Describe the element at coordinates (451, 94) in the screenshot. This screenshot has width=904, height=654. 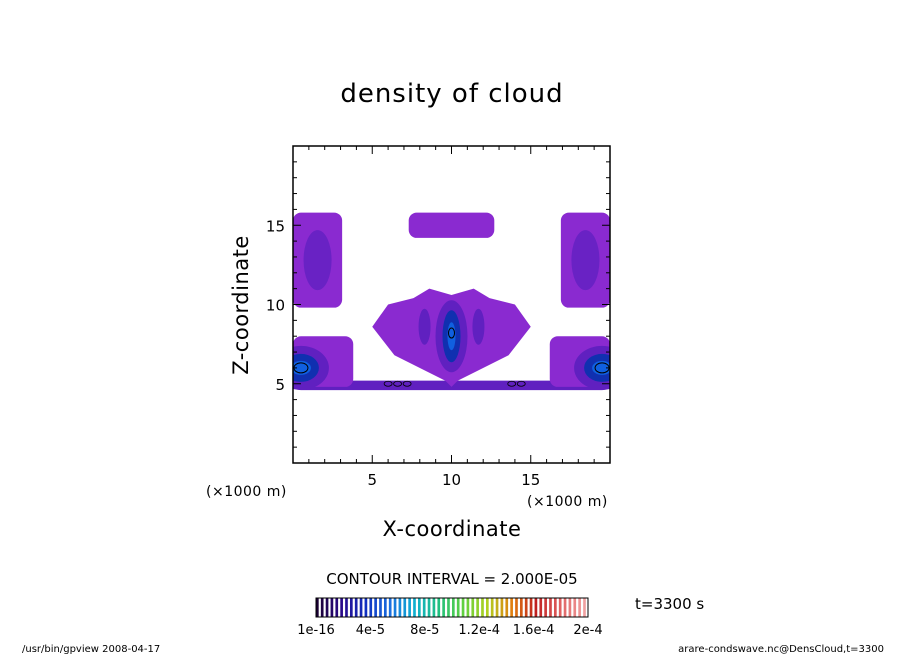
I see `chart-title: density of cloud` at that location.